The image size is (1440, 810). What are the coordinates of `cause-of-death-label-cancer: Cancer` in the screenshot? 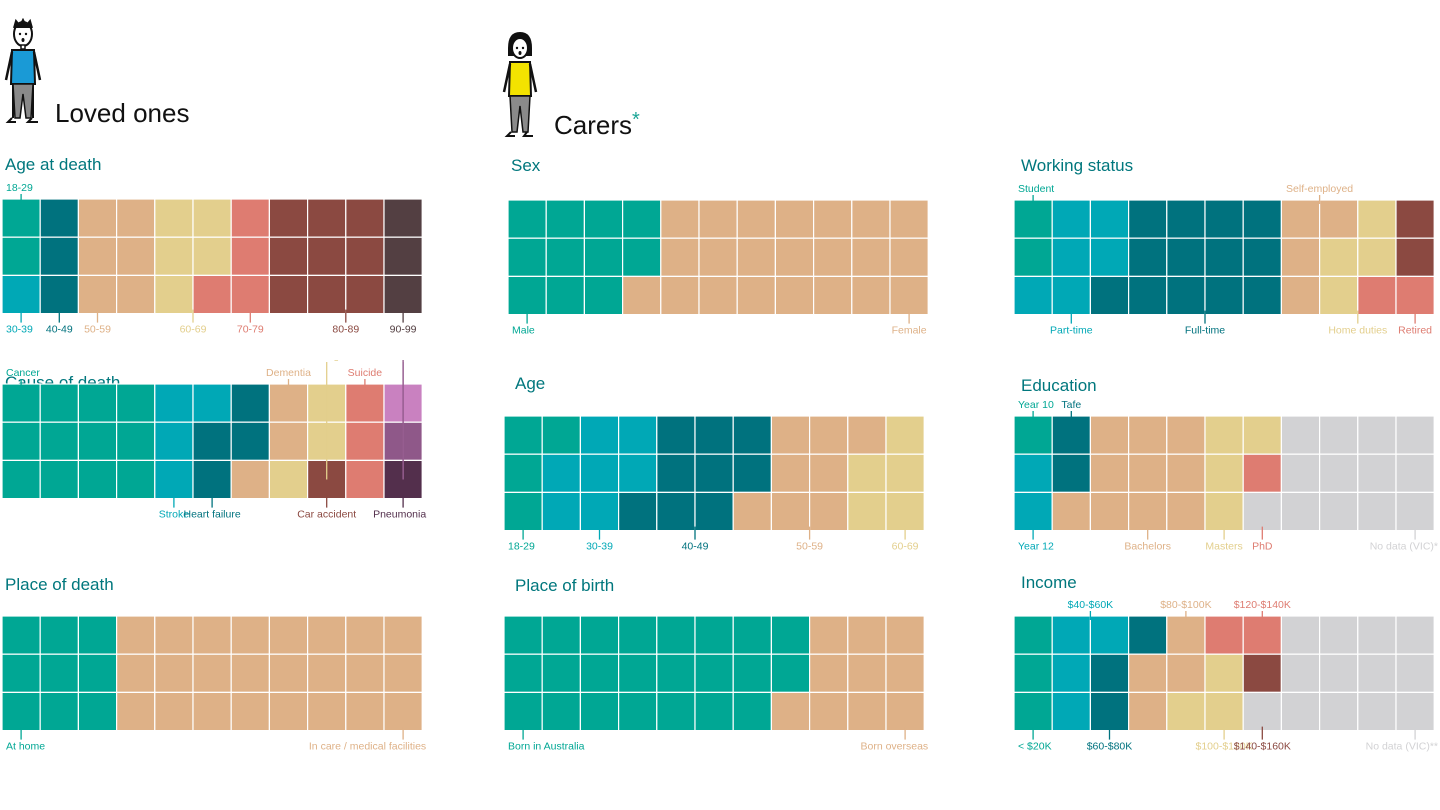 It's located at (23, 373).